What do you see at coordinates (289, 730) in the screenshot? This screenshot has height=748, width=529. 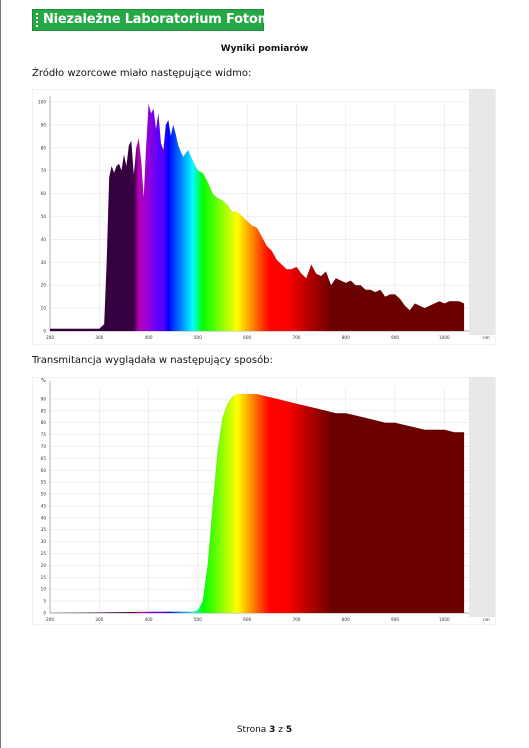 I see `footer-page-total: 5` at bounding box center [289, 730].